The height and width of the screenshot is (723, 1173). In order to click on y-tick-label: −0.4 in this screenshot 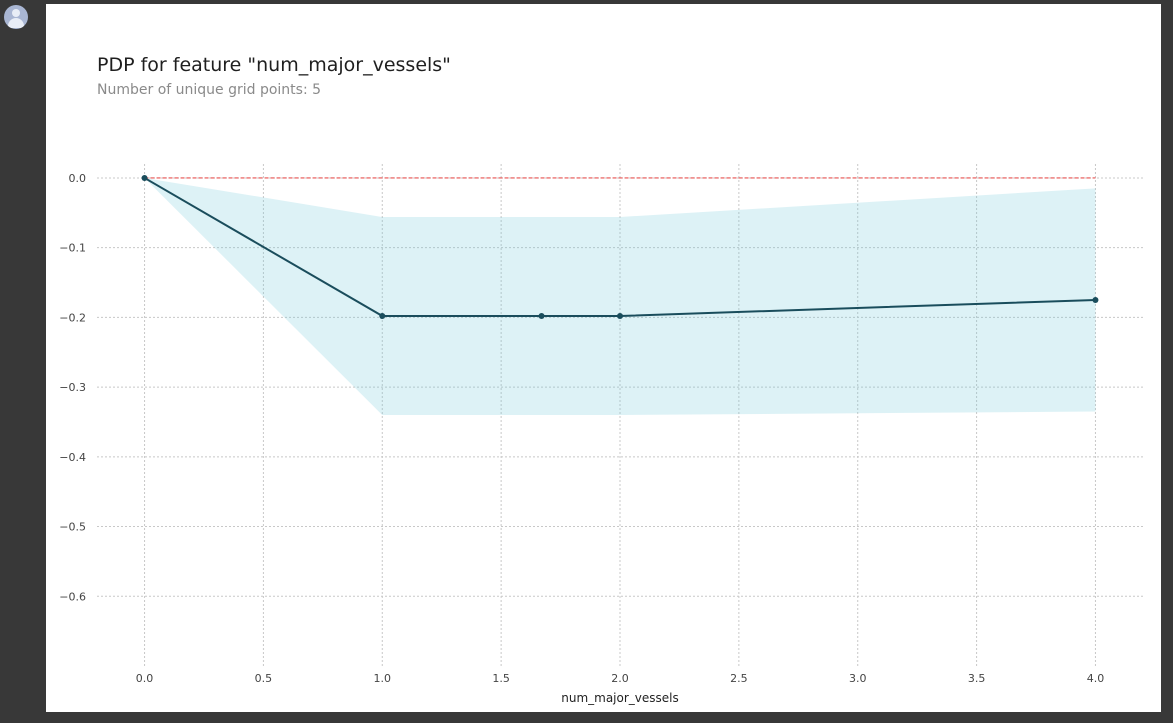, I will do `click(72, 457)`.